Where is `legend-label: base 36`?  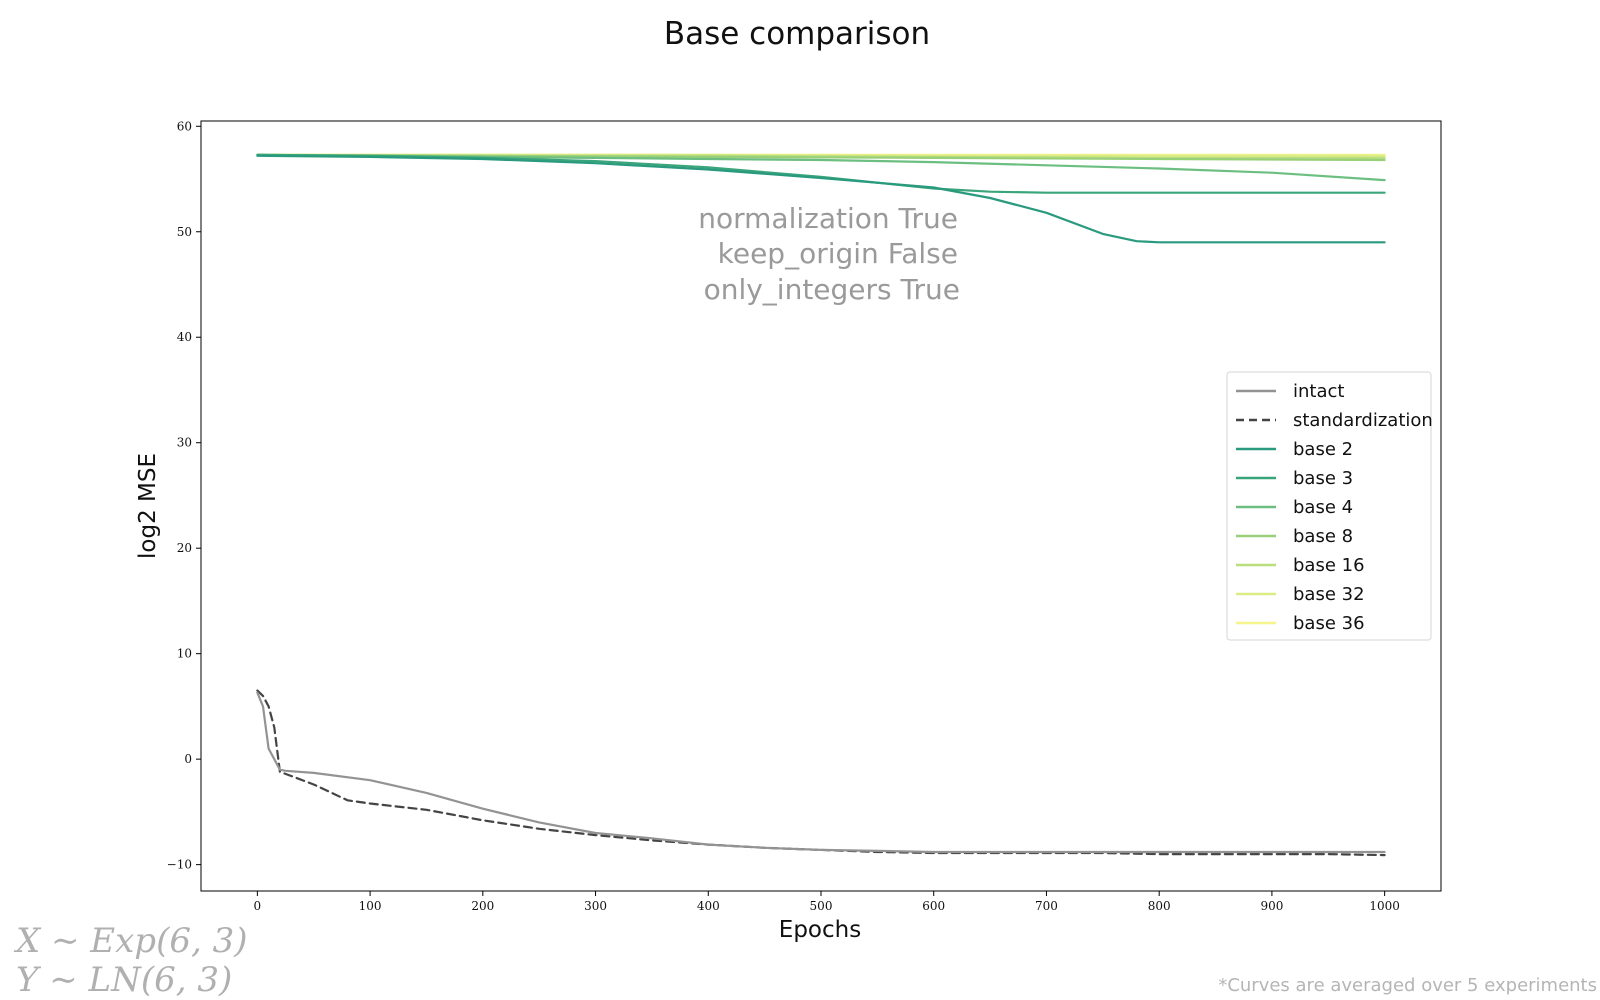 legend-label: base 36 is located at coordinates (1329, 623).